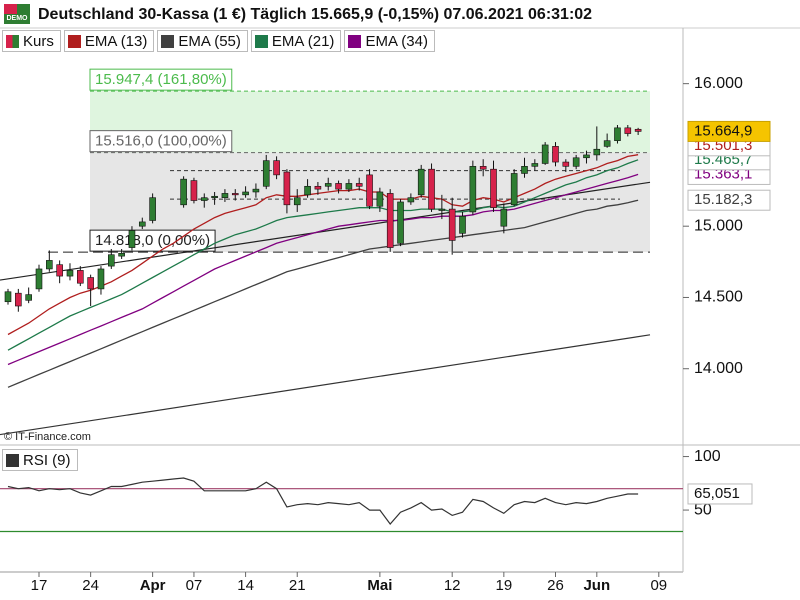 This screenshot has width=800, height=600. Describe the element at coordinates (596, 585) in the screenshot. I see `x-tick-label: Jun` at that location.